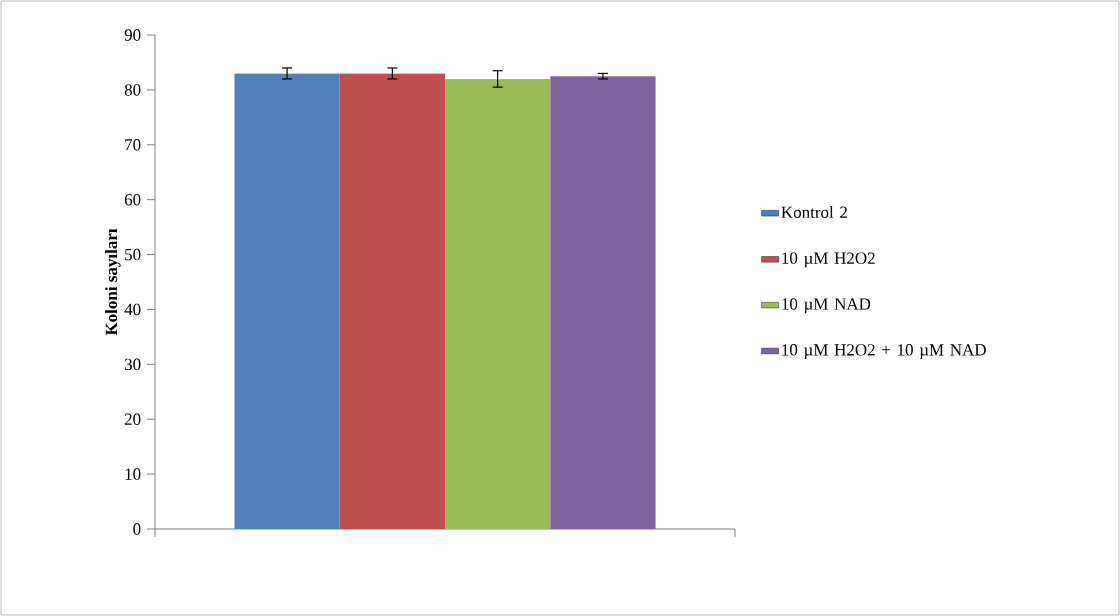  What do you see at coordinates (137, 529) in the screenshot?
I see `y-tick-label: 0` at bounding box center [137, 529].